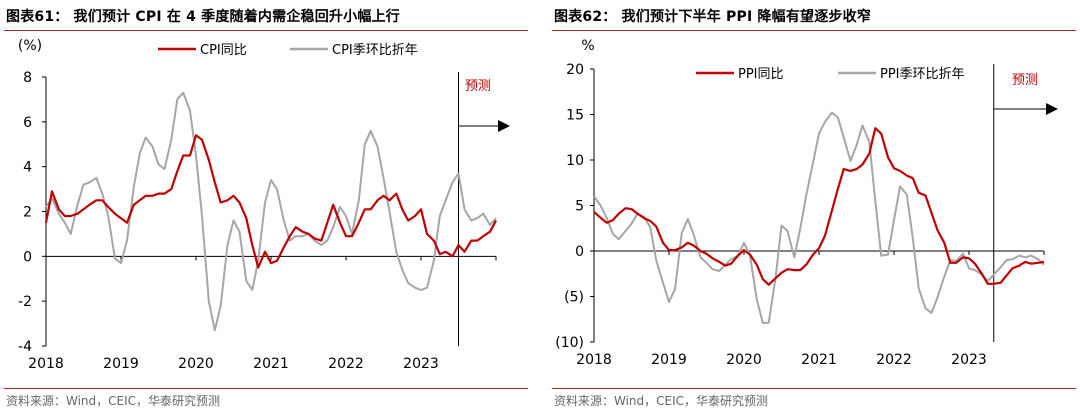 The height and width of the screenshot is (409, 1080). Describe the element at coordinates (25, 302) in the screenshot. I see `y-tick-label: -2` at that location.